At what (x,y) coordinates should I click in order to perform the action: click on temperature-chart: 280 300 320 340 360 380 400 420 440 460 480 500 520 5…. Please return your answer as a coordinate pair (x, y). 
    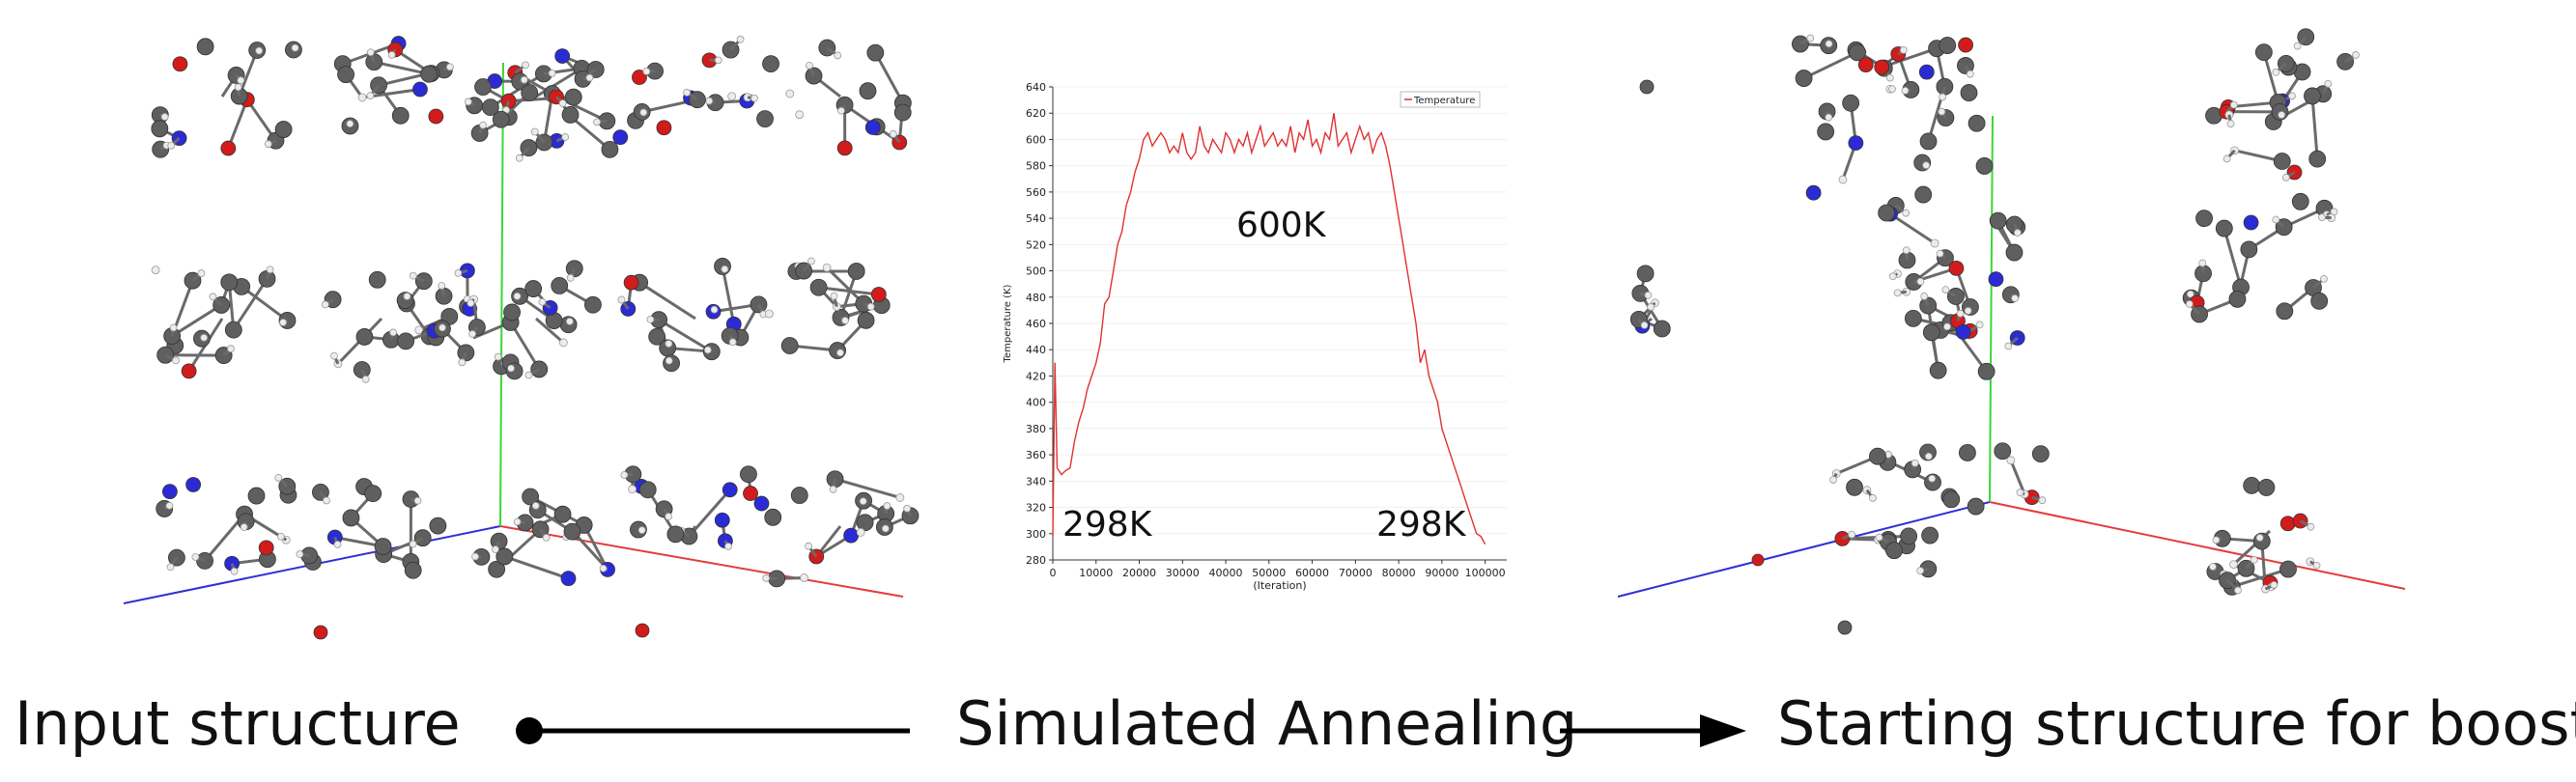
    Looking at the image, I should click on (1255, 336).